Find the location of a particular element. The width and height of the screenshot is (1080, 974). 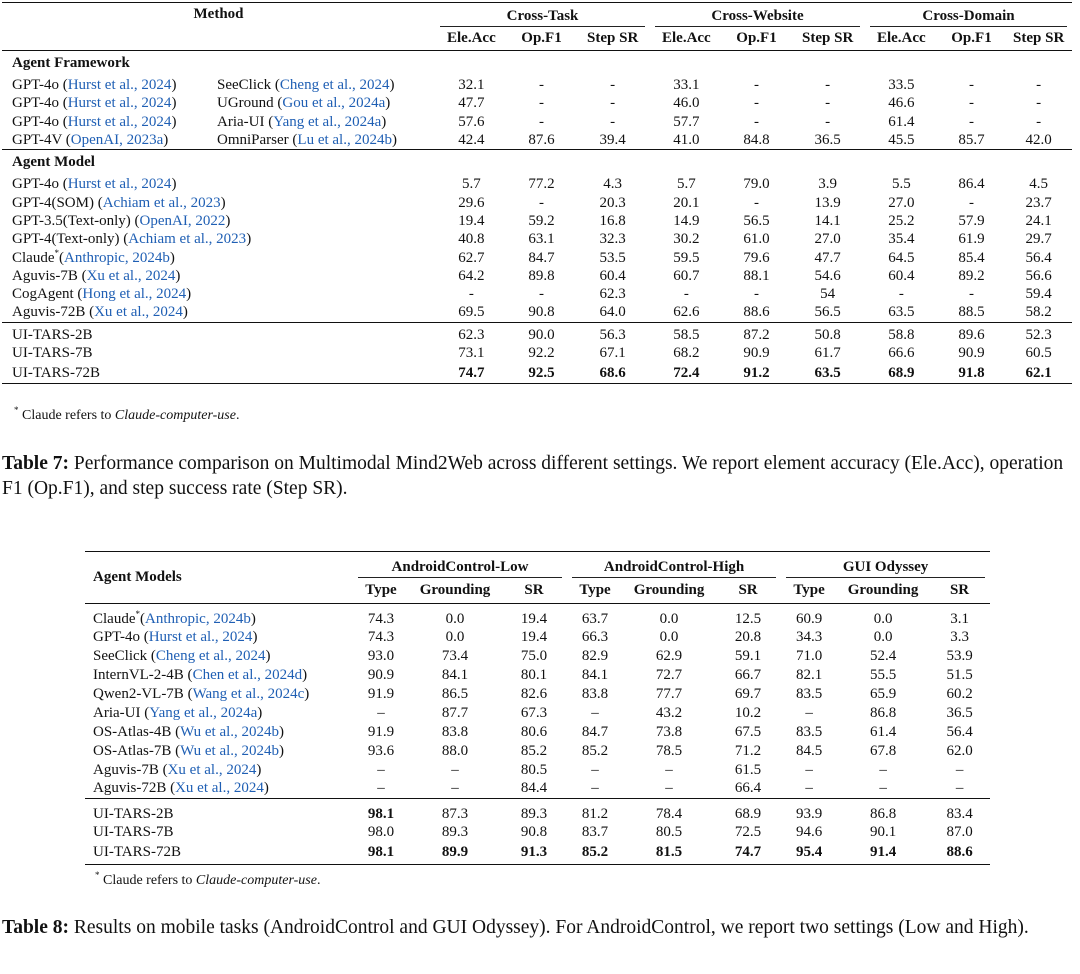

value-cell: 14.9 is located at coordinates (686, 220).